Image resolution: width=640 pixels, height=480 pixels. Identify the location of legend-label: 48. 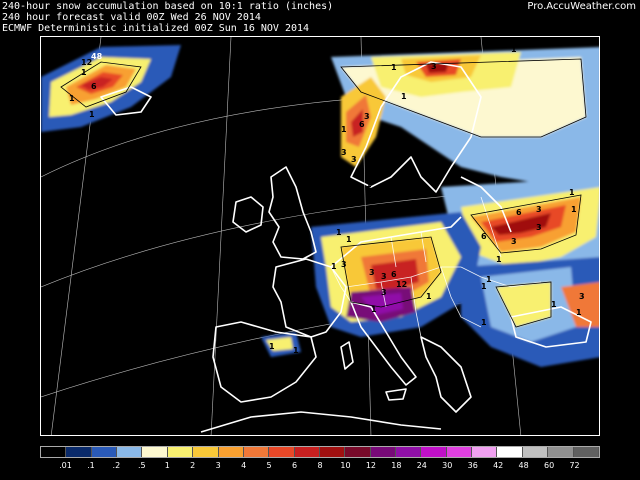
(523, 465).